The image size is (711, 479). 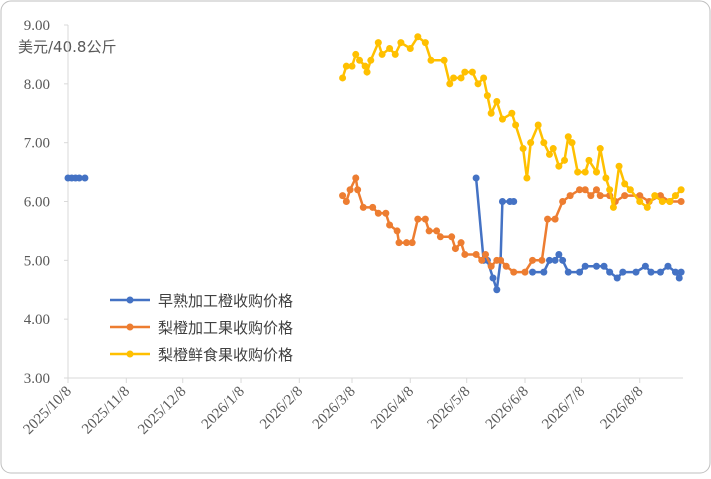 What do you see at coordinates (225, 328) in the screenshot?
I see `legend-label: 梨橙加工果收购价格` at bounding box center [225, 328].